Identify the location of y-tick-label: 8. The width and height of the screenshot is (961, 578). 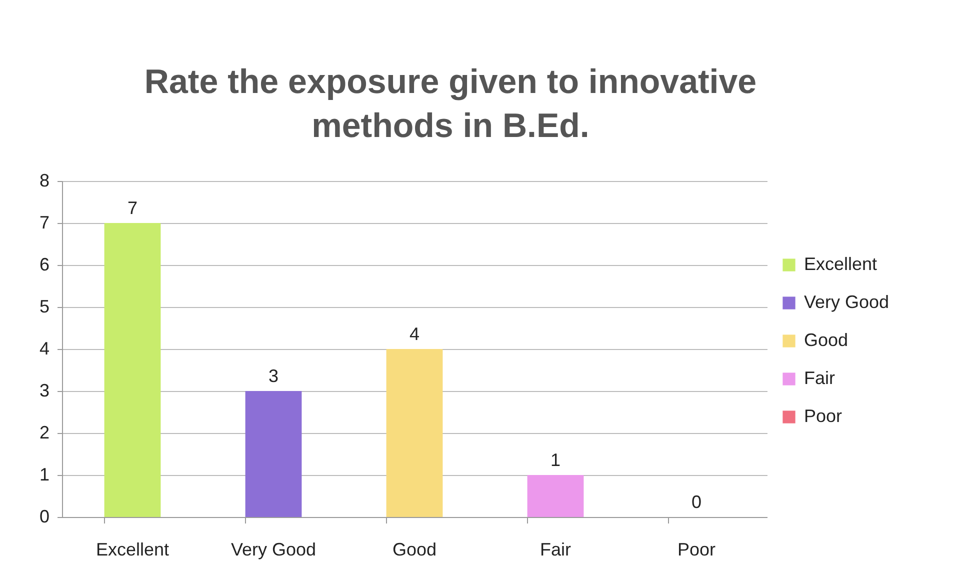
(44, 180).